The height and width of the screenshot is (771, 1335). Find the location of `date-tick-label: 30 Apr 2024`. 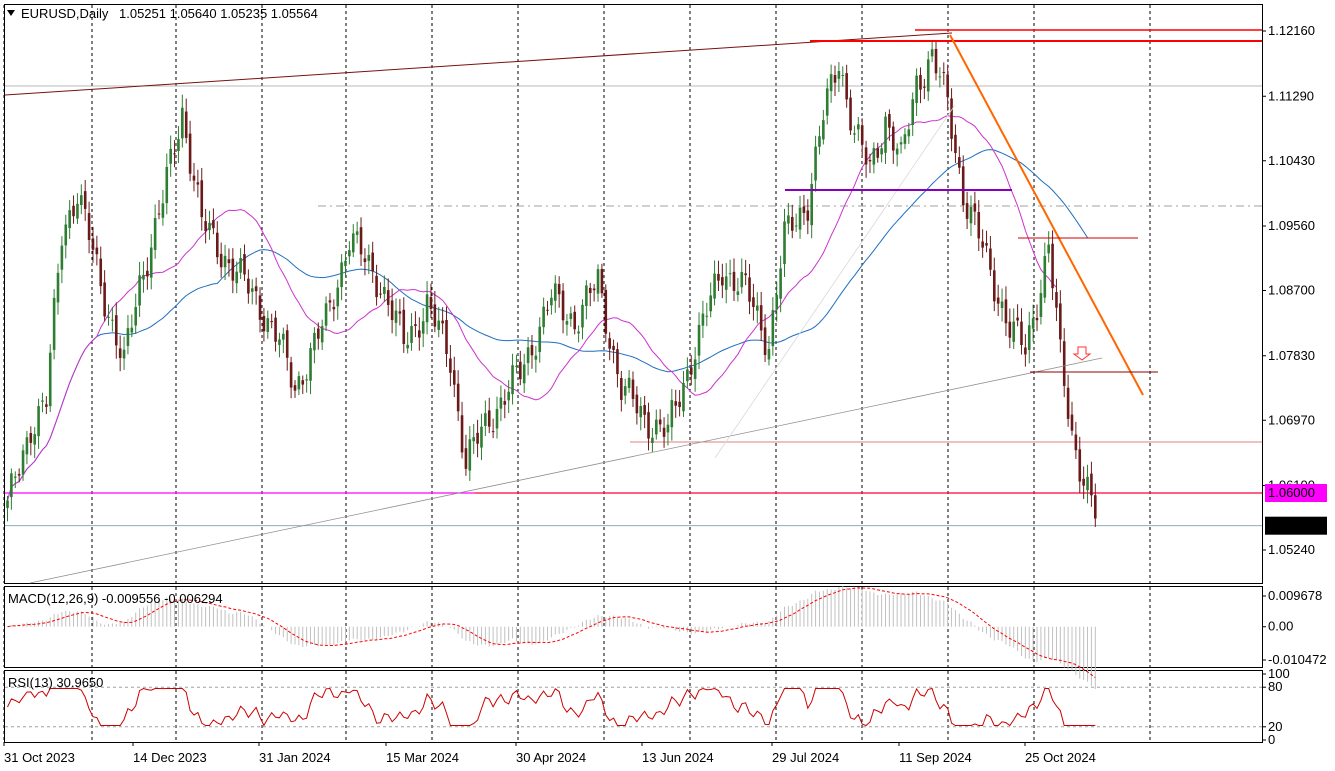

date-tick-label: 30 Apr 2024 is located at coordinates (551, 757).